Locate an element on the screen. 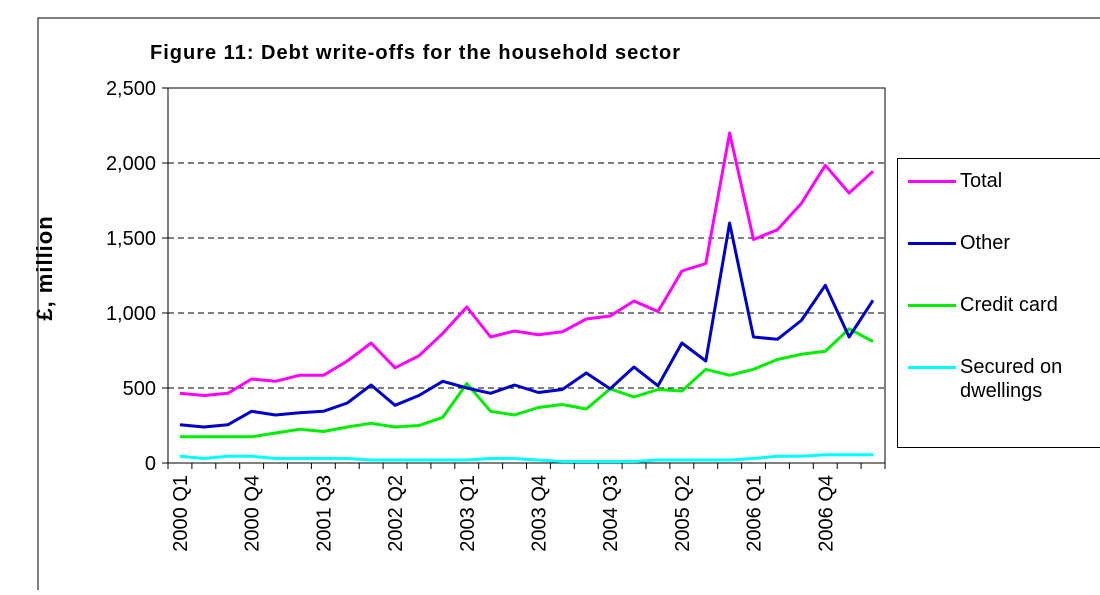 The width and height of the screenshot is (1100, 595). y-tick-label: 1,500 is located at coordinates (131, 239).